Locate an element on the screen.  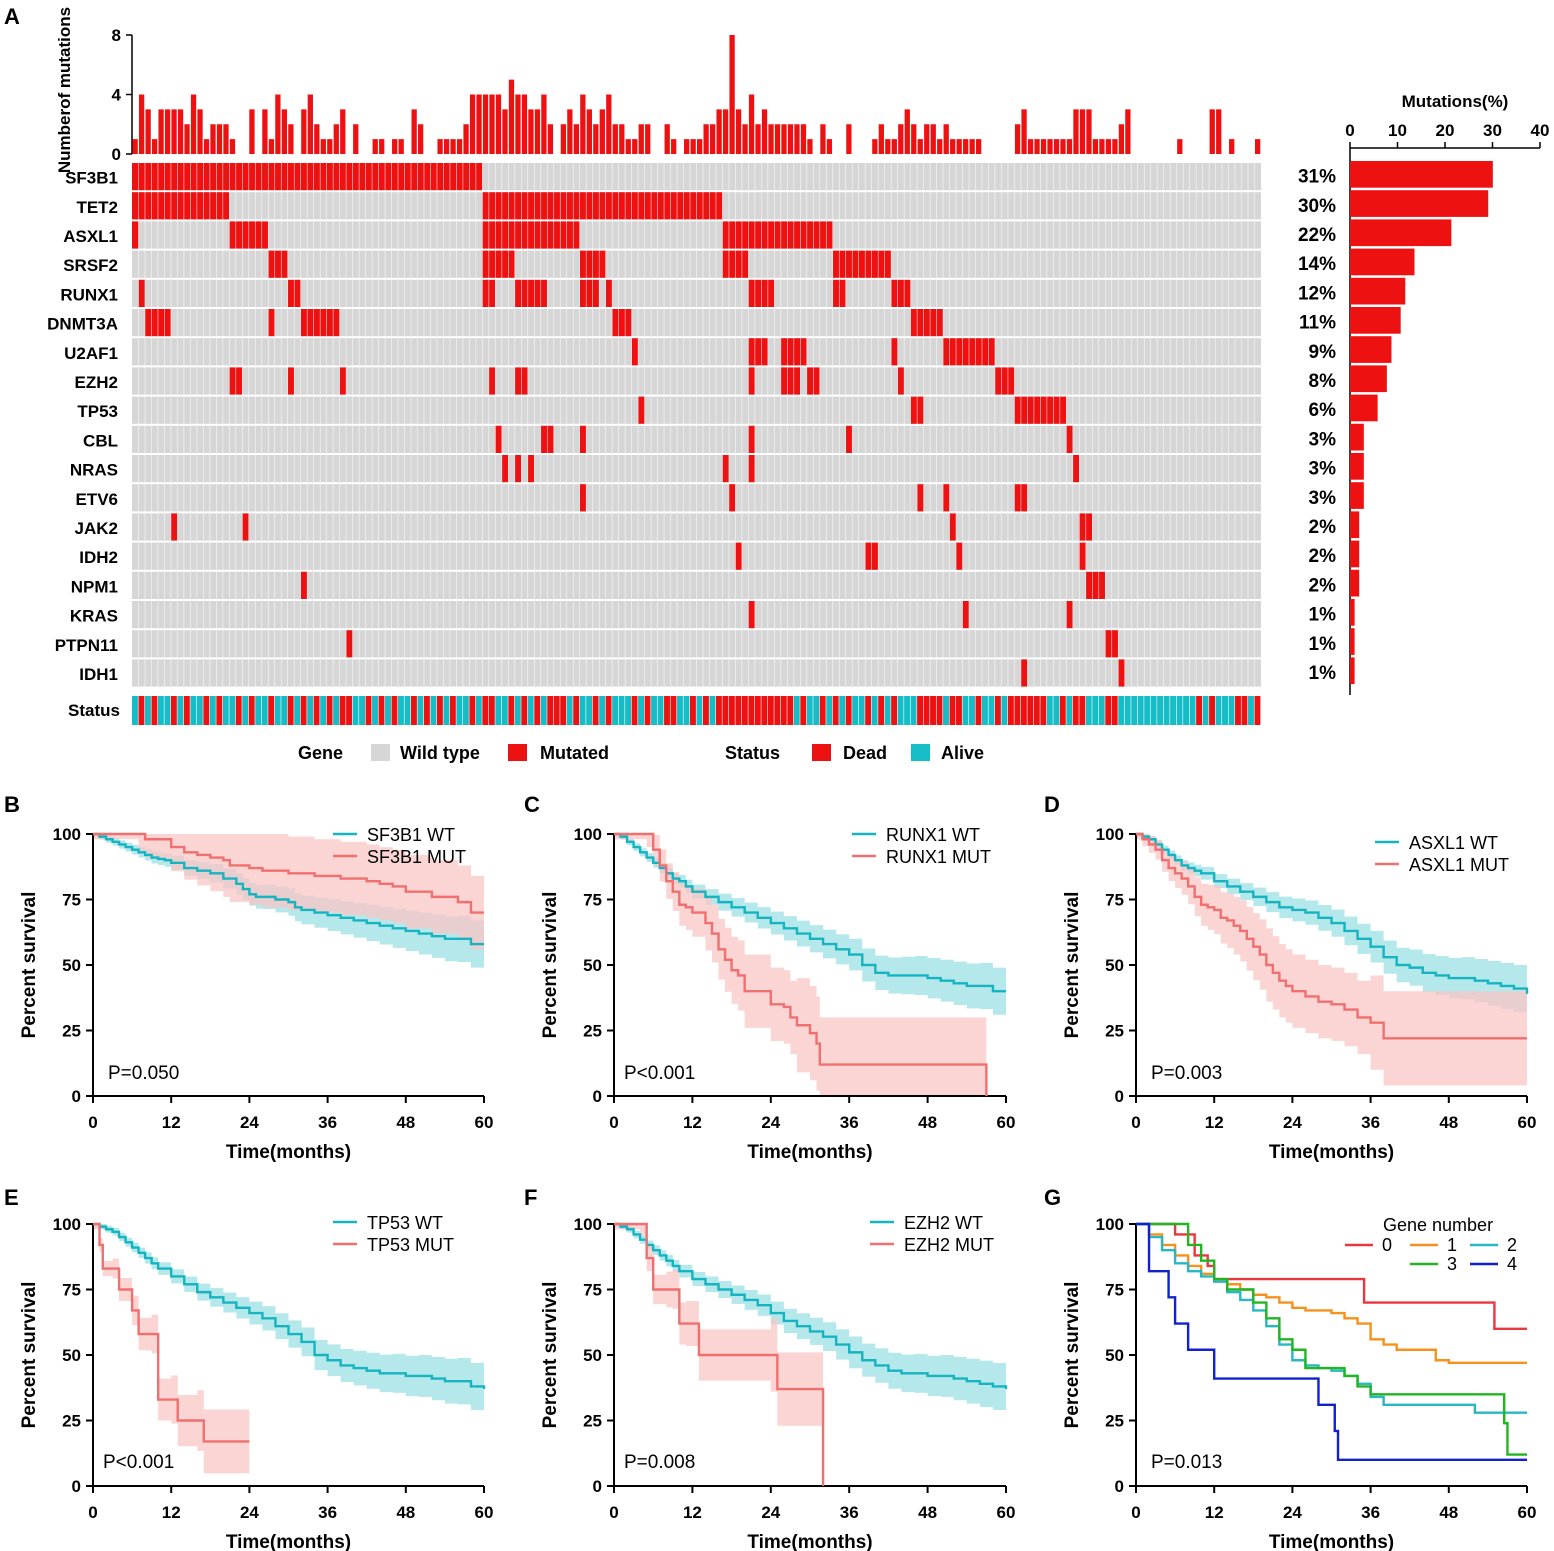
survival-curve-wt is located at coordinates (289, 1306).